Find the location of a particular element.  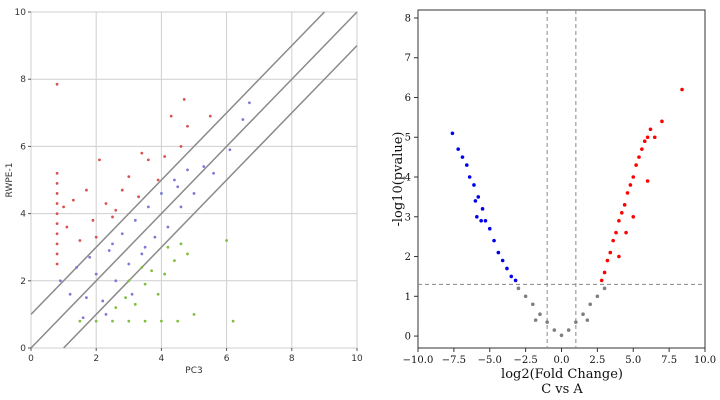

y-tick-label: 8 is located at coordinates (23, 80).